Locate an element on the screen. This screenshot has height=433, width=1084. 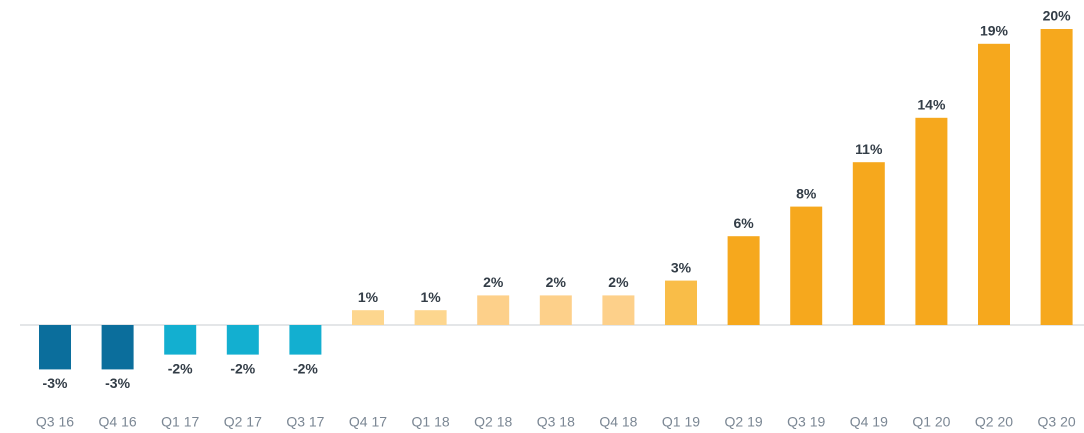
value-label: 14% is located at coordinates (931, 105).